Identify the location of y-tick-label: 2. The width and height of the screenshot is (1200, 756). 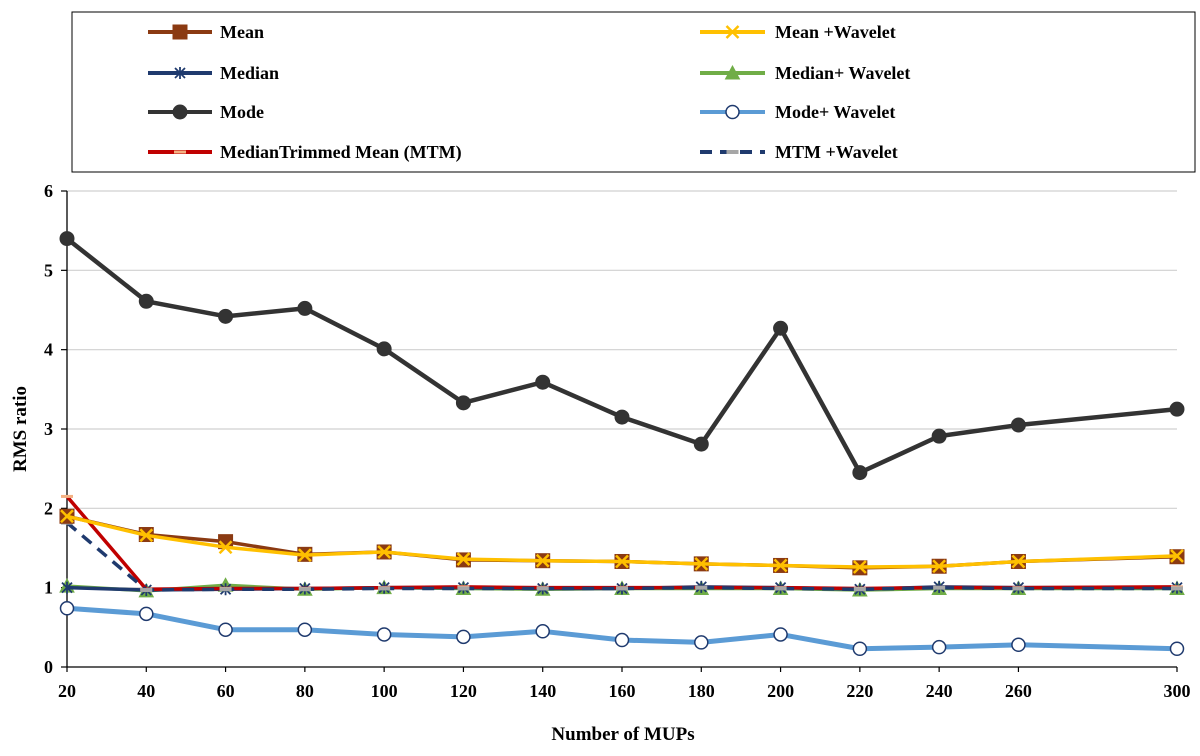
(48, 508).